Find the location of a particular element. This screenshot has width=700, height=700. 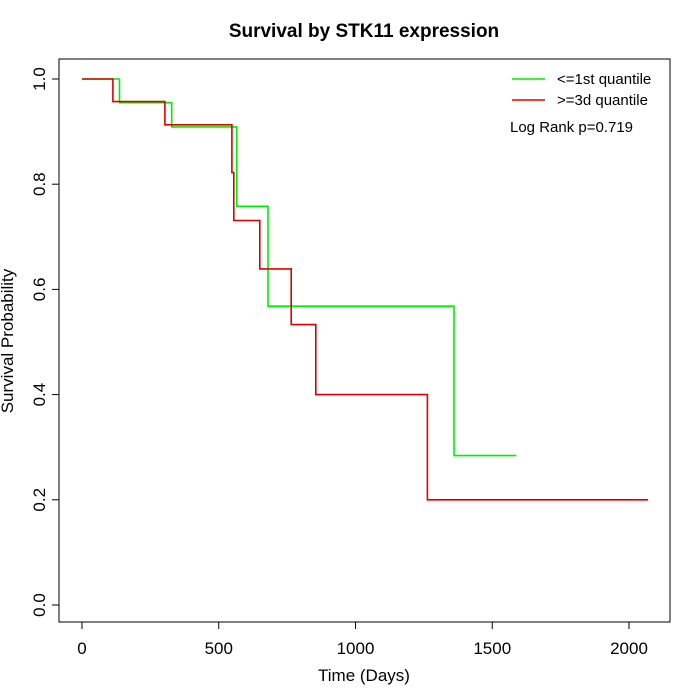

y-tick-label: 0.6 is located at coordinates (39, 290).